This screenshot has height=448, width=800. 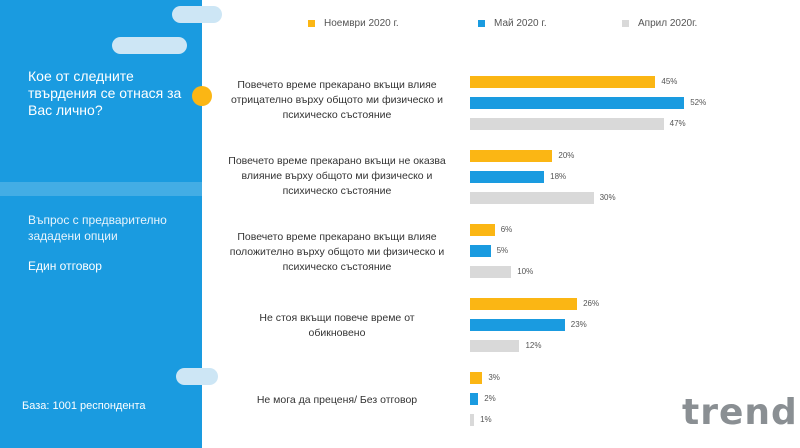 What do you see at coordinates (533, 345) in the screenshot?
I see `data-label: 12%` at bounding box center [533, 345].